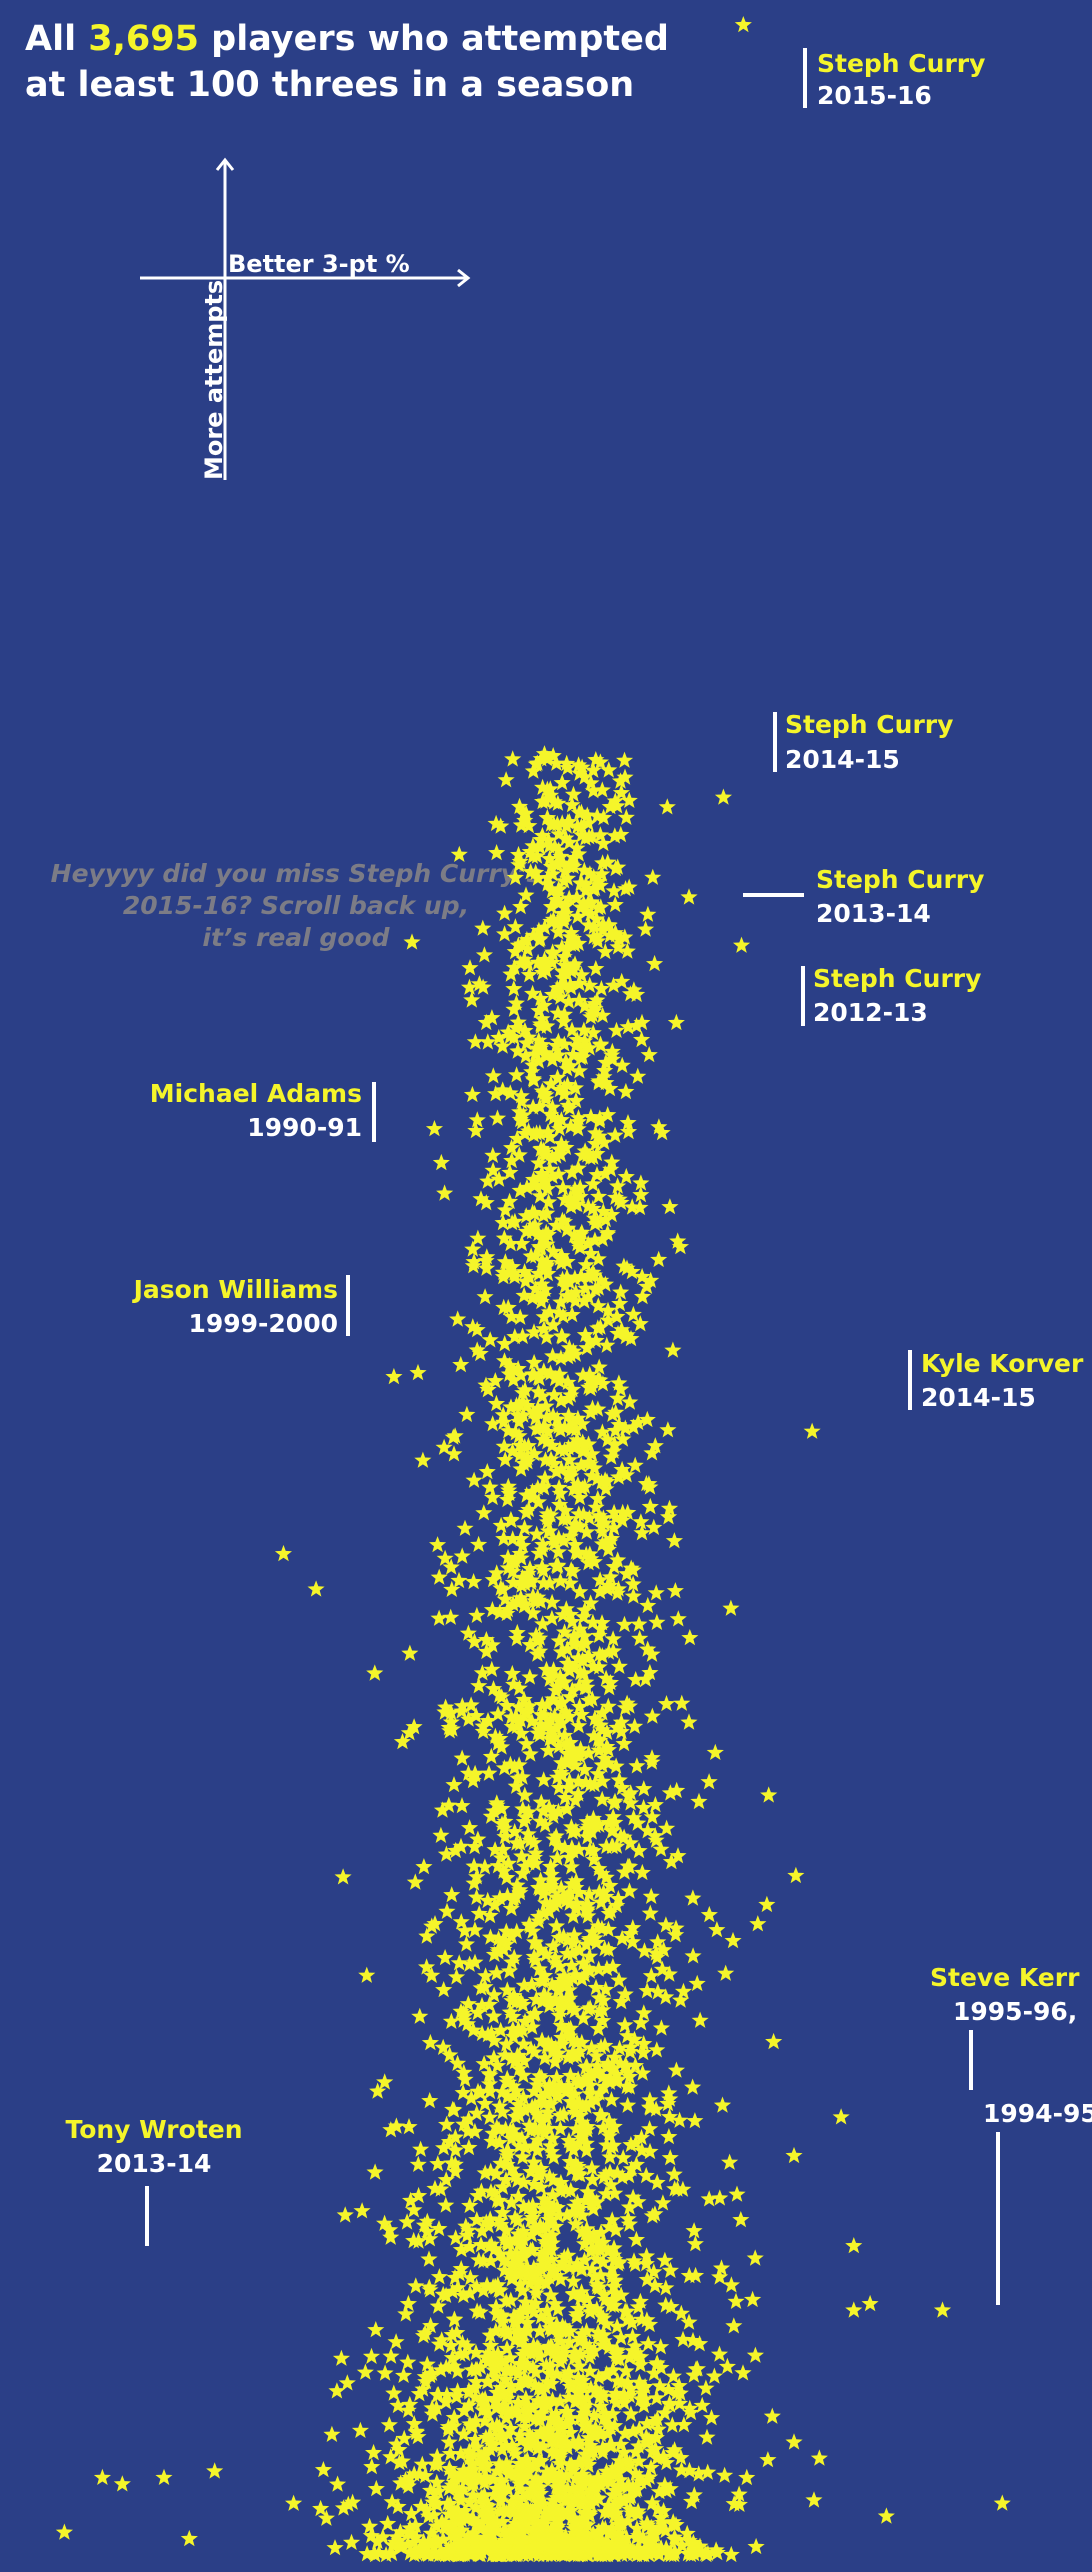  Describe the element at coordinates (434, 39) in the screenshot. I see `title-line1-suffix: players who attempted` at that location.